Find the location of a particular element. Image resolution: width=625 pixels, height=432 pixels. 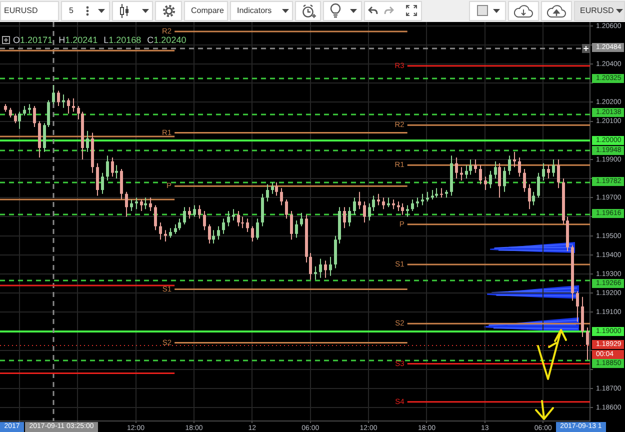

annotation: H1.20241 is located at coordinates (78, 40).